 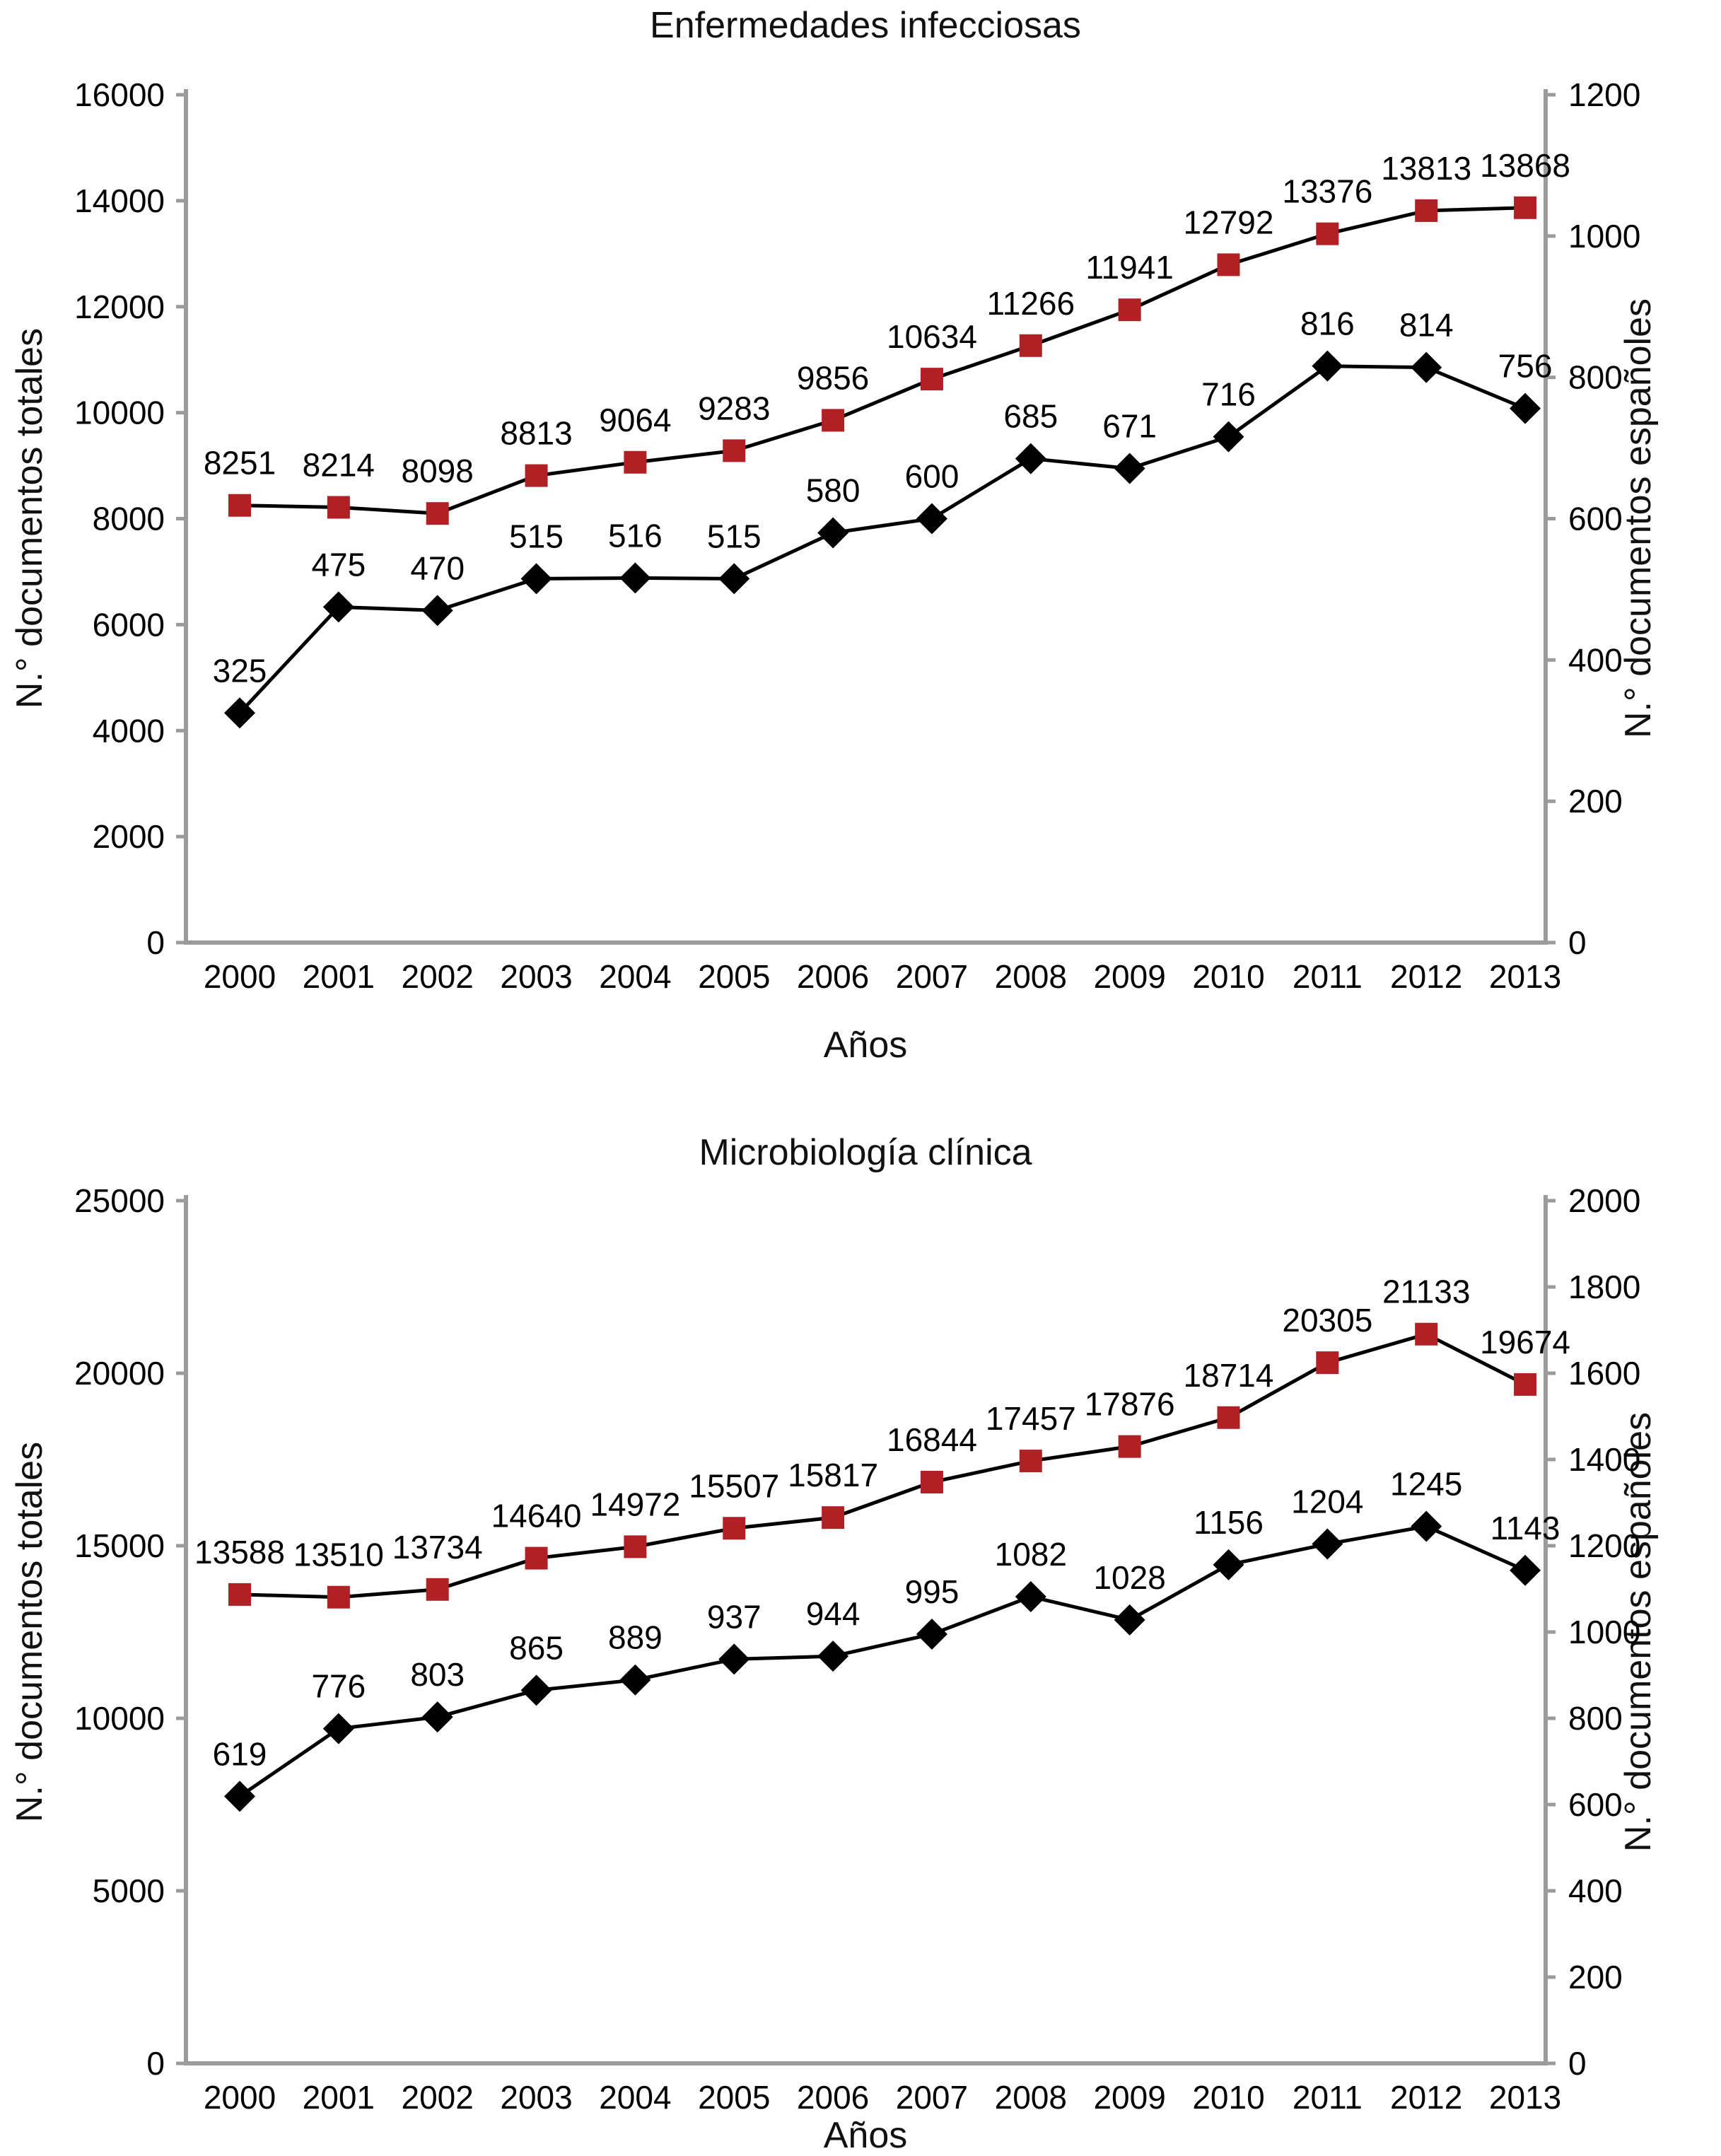 What do you see at coordinates (1427, 1292) in the screenshot?
I see `data-point-label: 21133` at bounding box center [1427, 1292].